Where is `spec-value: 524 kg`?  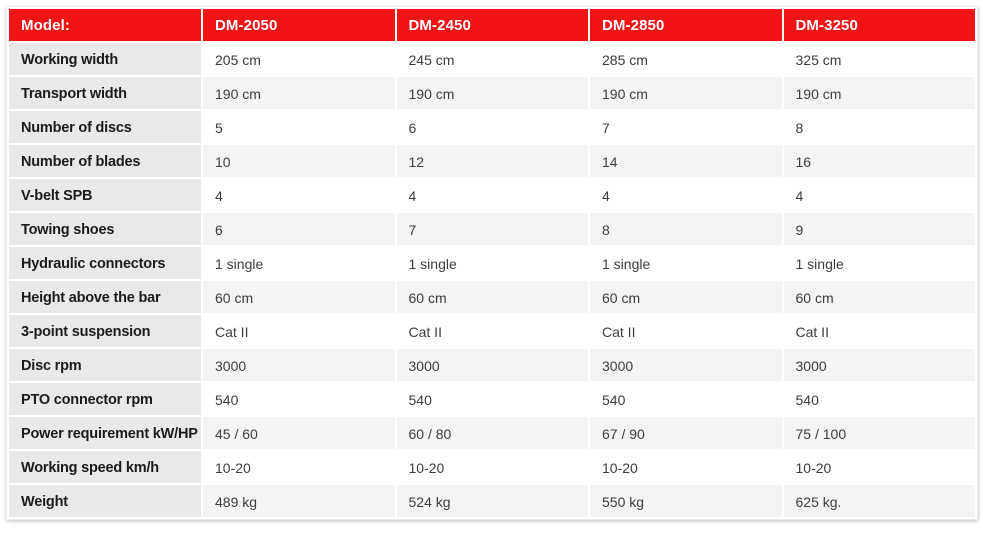 spec-value: 524 kg is located at coordinates (492, 501).